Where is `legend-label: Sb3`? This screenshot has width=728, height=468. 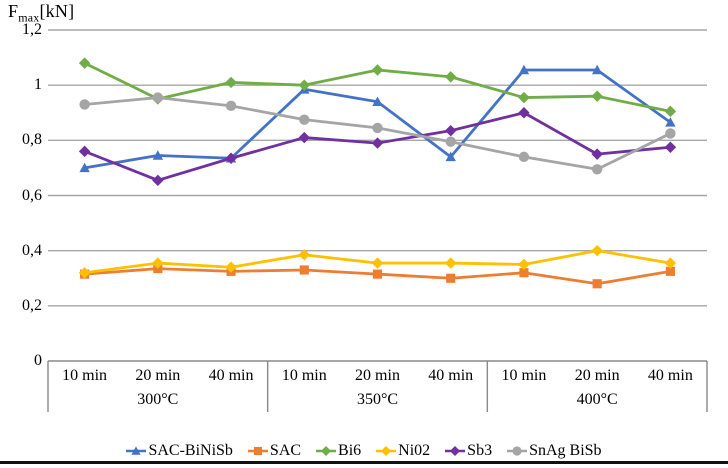
legend-label: Sb3 is located at coordinates (480, 450).